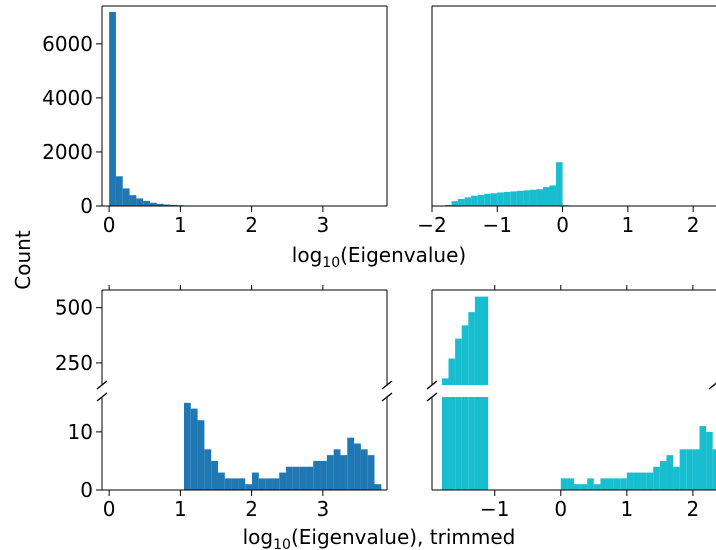  Describe the element at coordinates (693, 509) in the screenshot. I see `bottom-right-x-tick-label: 2` at that location.